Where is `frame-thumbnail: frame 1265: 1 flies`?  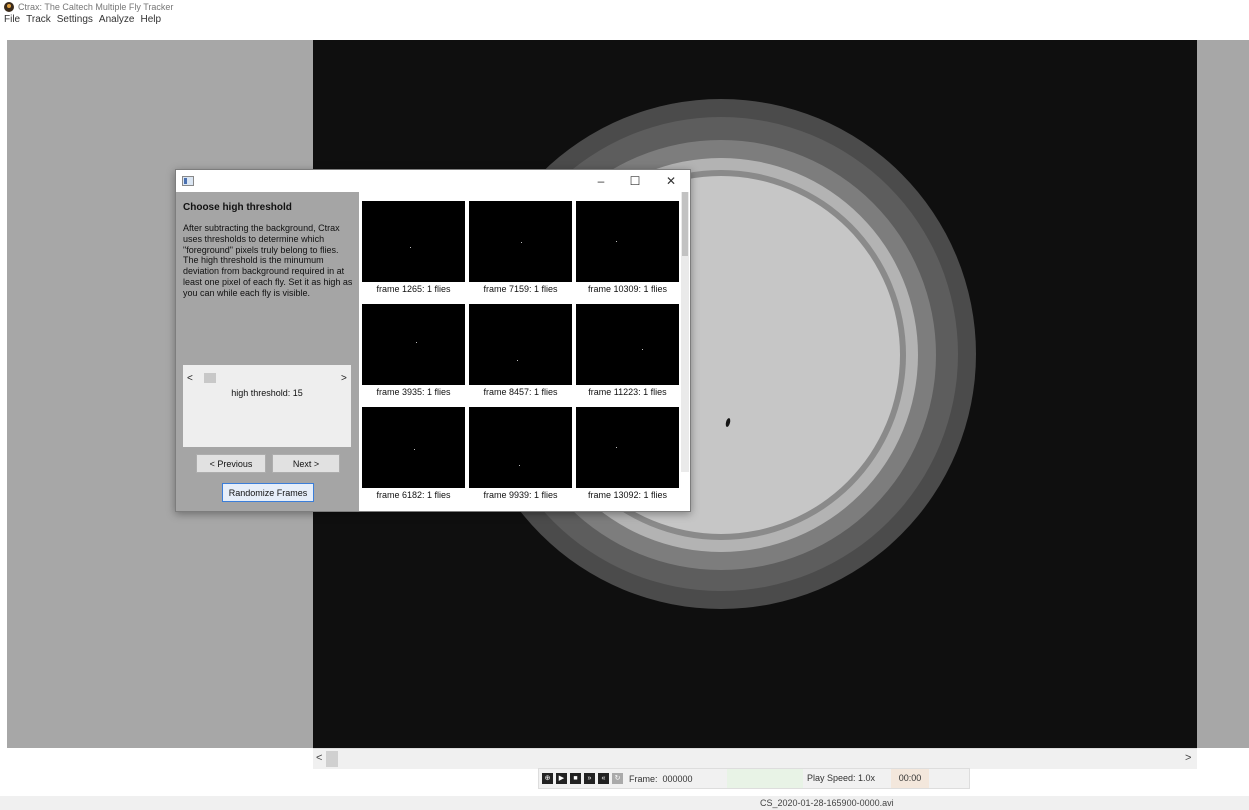 frame-thumbnail: frame 1265: 1 flies is located at coordinates (413, 252).